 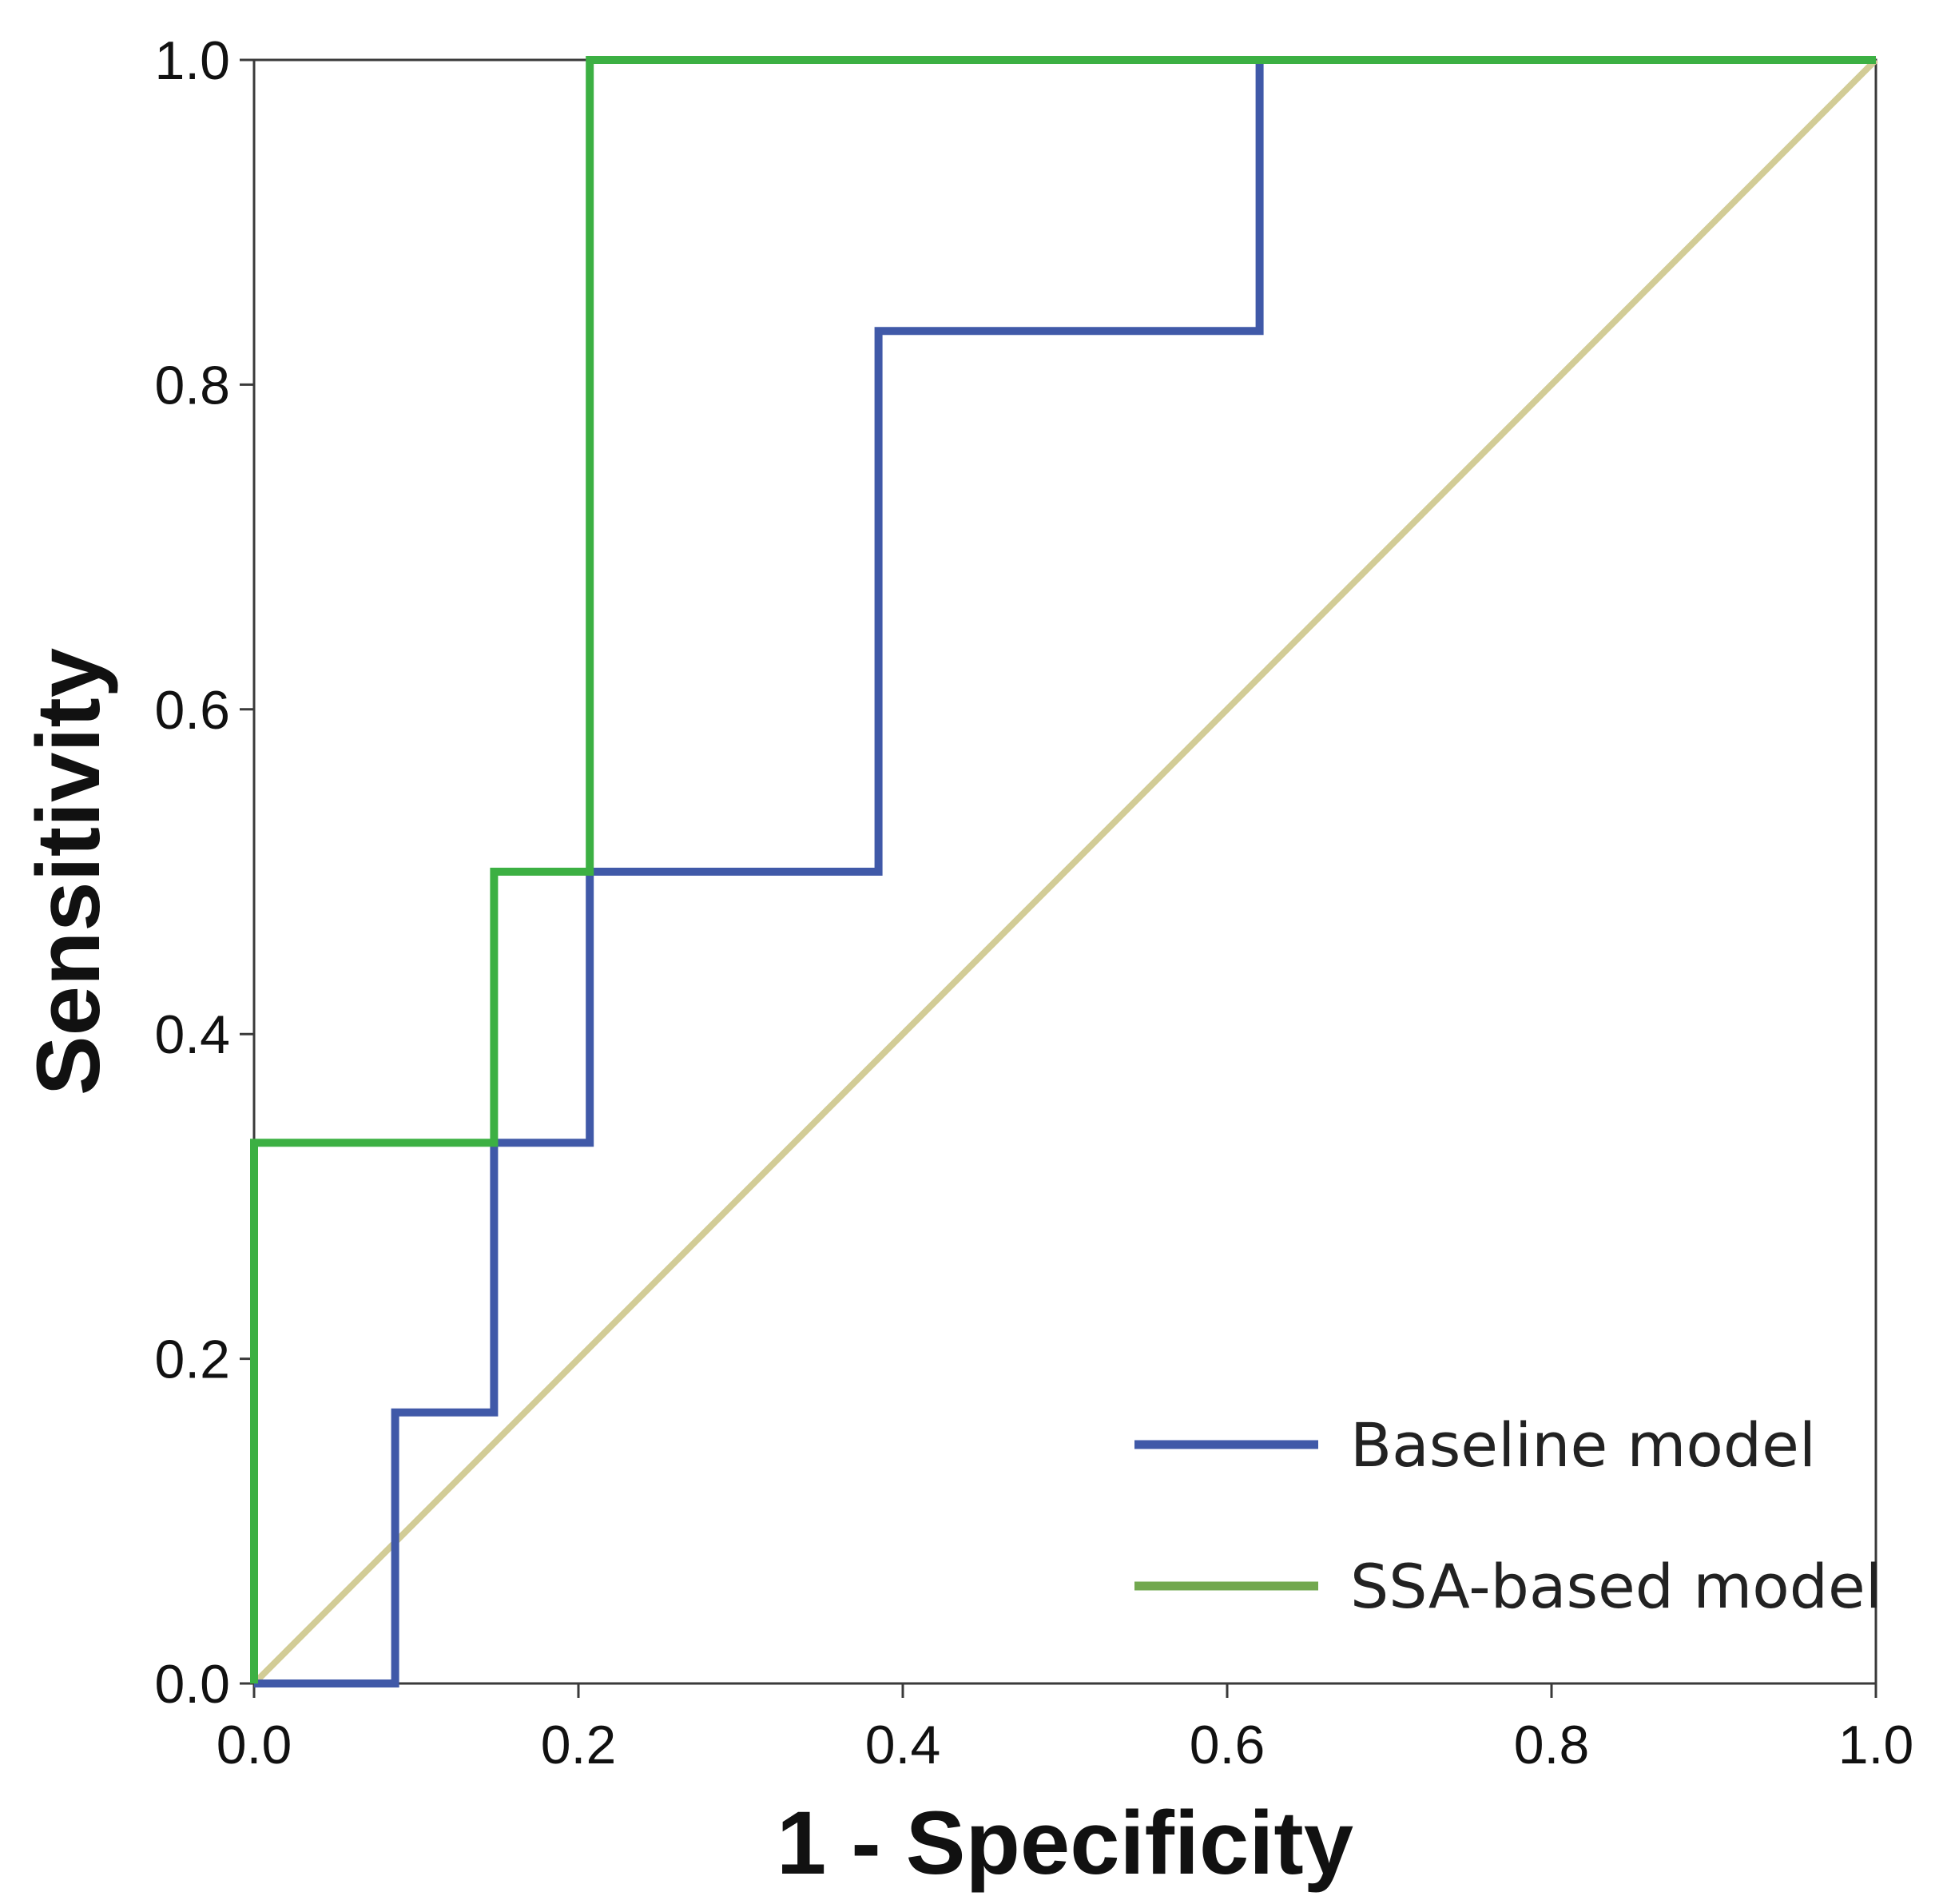 What do you see at coordinates (1508, 1515) in the screenshot?
I see `legend: Baseline model SSA-based model` at bounding box center [1508, 1515].